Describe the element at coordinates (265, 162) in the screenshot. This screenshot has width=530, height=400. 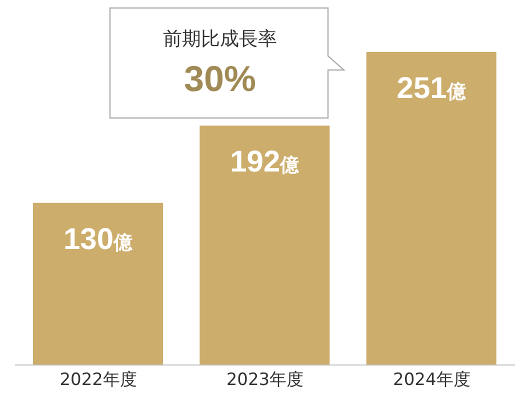
I see `data-label: 192億` at that location.